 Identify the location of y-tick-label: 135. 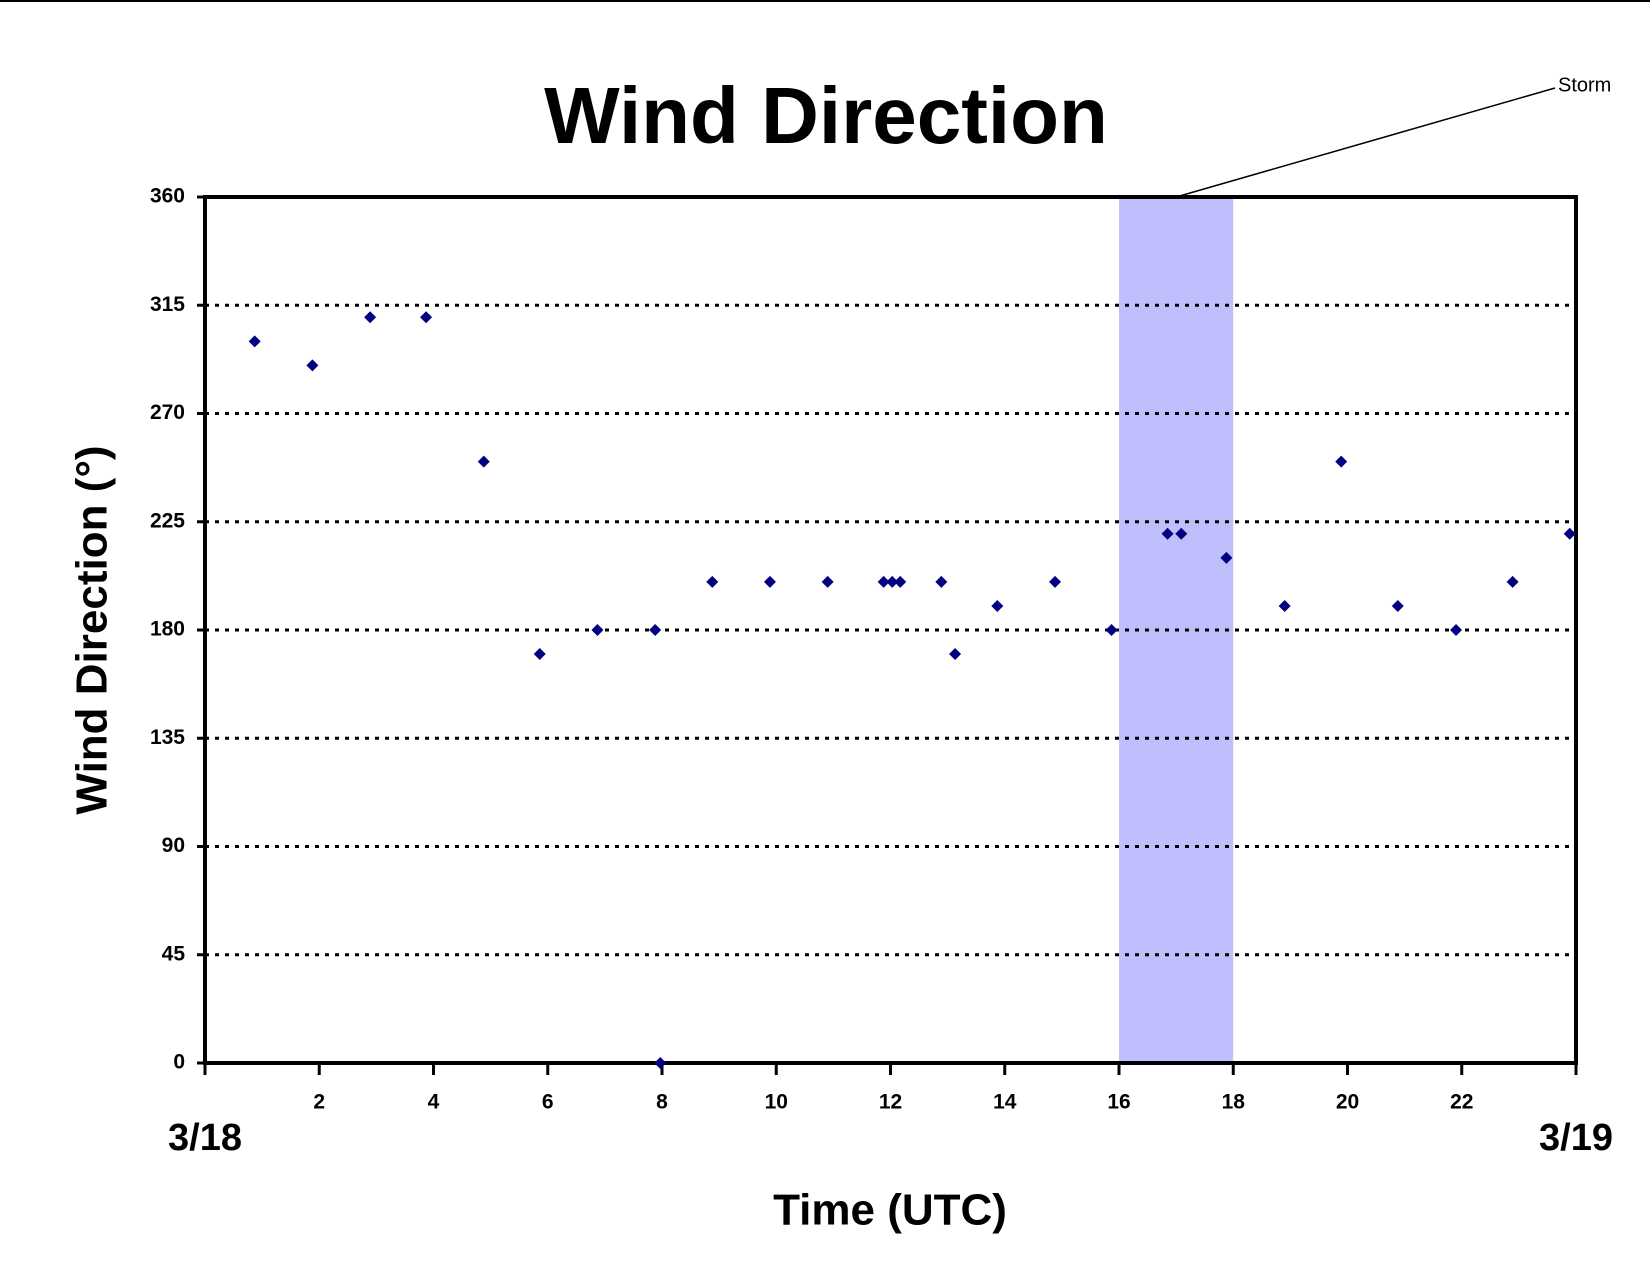
(167, 737).